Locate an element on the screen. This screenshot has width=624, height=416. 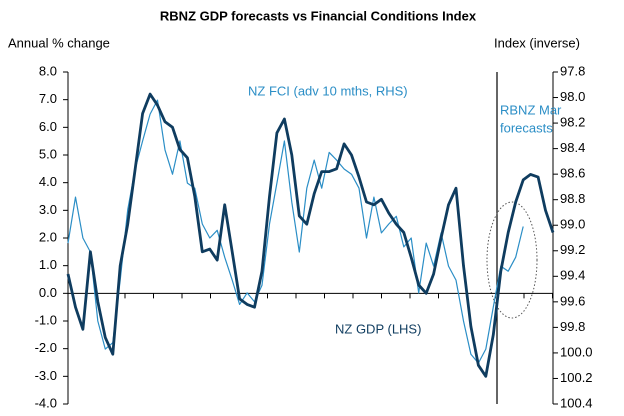
y2-tick-label: 98.0 is located at coordinates (572, 96).